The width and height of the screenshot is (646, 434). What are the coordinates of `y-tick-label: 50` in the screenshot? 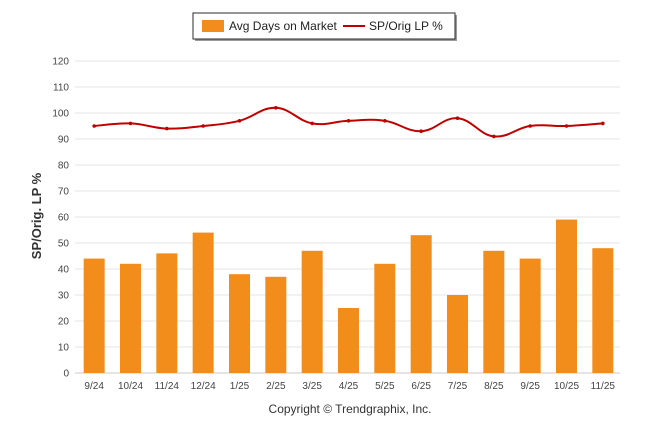 It's located at (64, 244).